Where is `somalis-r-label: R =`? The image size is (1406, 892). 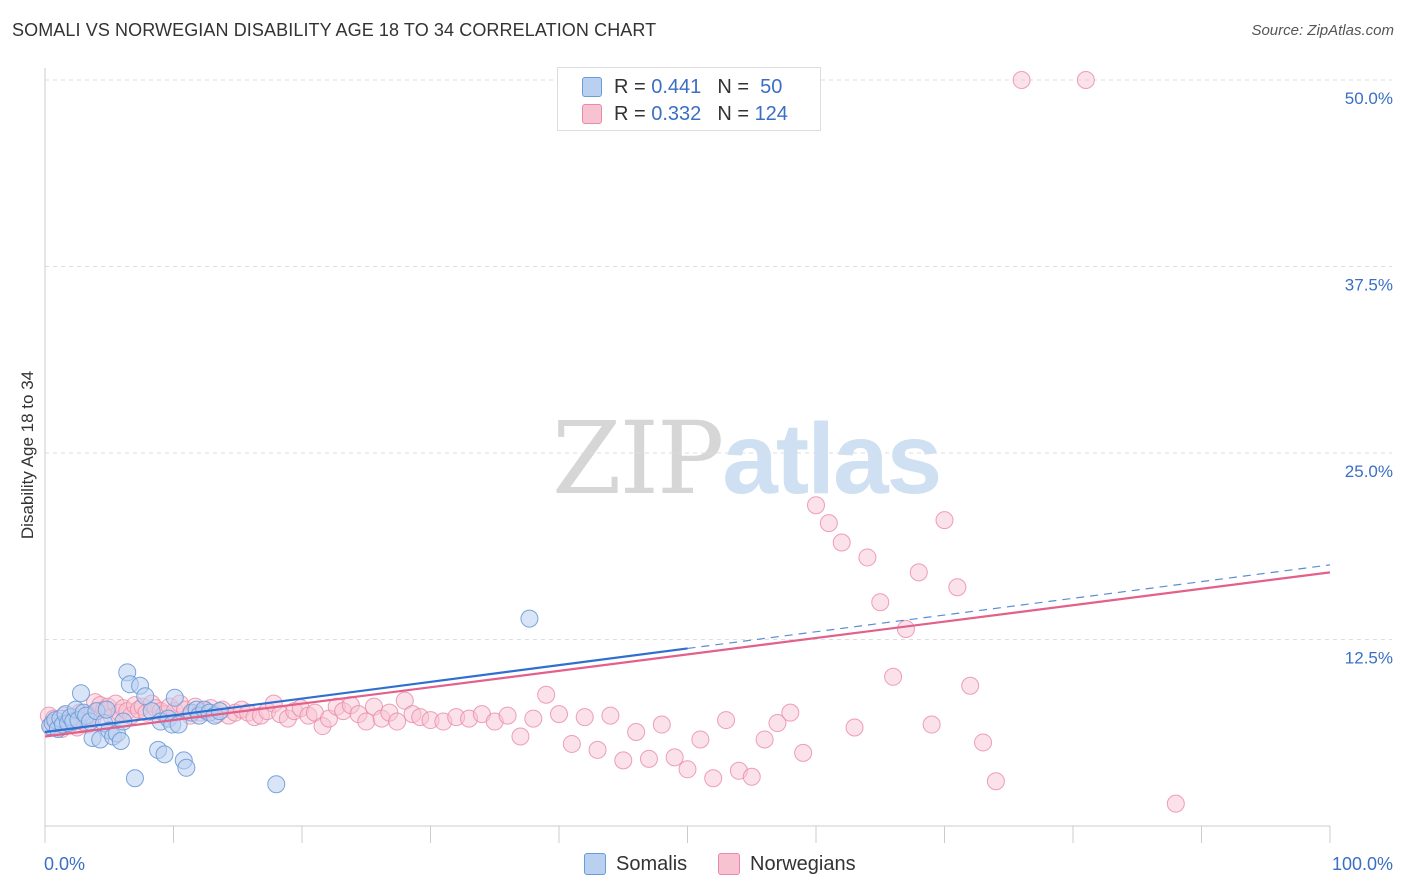 somalis-r-label: R = is located at coordinates (630, 86).